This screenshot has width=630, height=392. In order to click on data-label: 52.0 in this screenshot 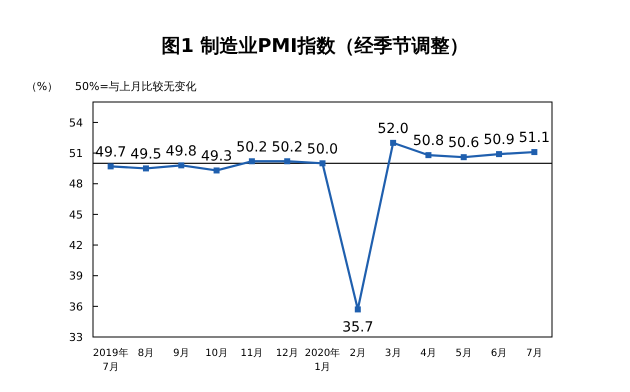, I will do `click(393, 128)`.